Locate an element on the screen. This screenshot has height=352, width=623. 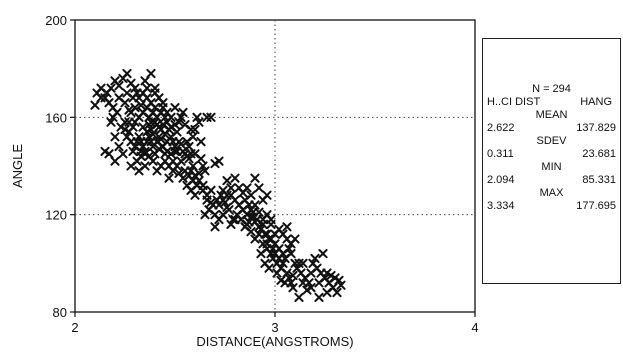
y-tick-label: 160 is located at coordinates (56, 117).